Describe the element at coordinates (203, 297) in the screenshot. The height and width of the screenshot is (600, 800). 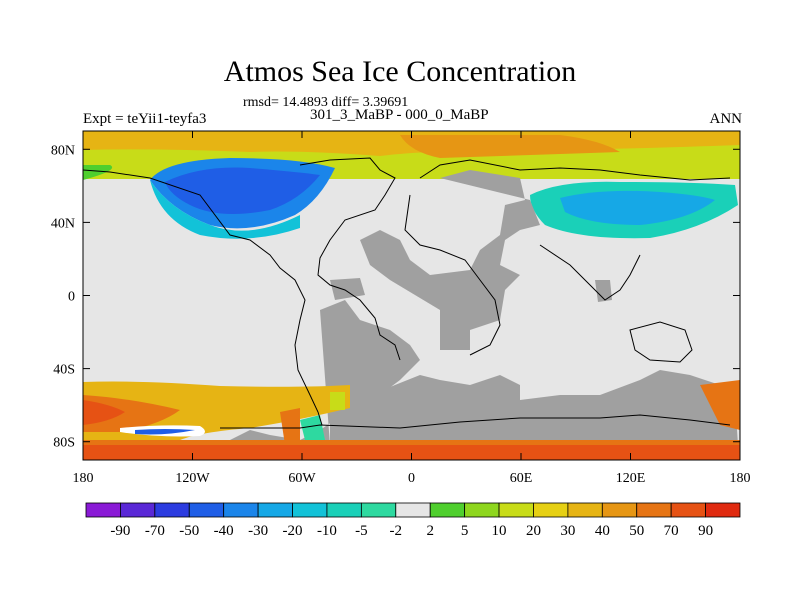
I see `coastline-west-america` at that location.